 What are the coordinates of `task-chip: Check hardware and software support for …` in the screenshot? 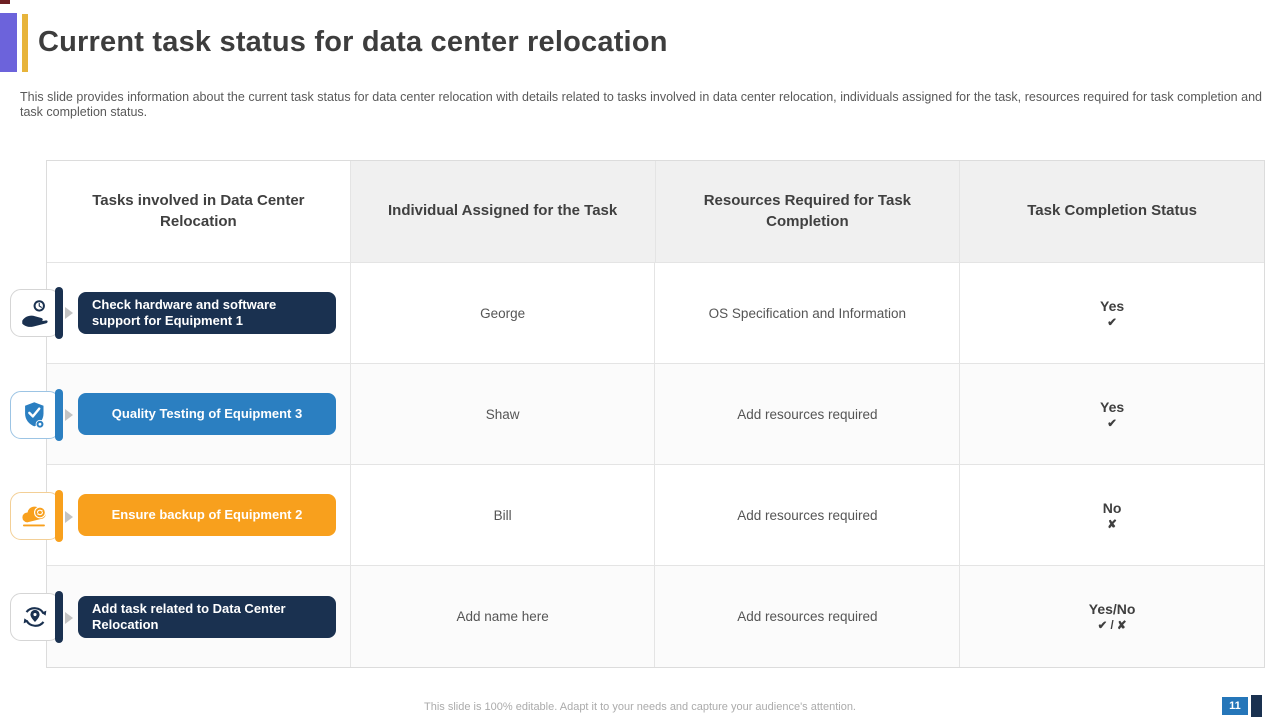 It's located at (207, 313).